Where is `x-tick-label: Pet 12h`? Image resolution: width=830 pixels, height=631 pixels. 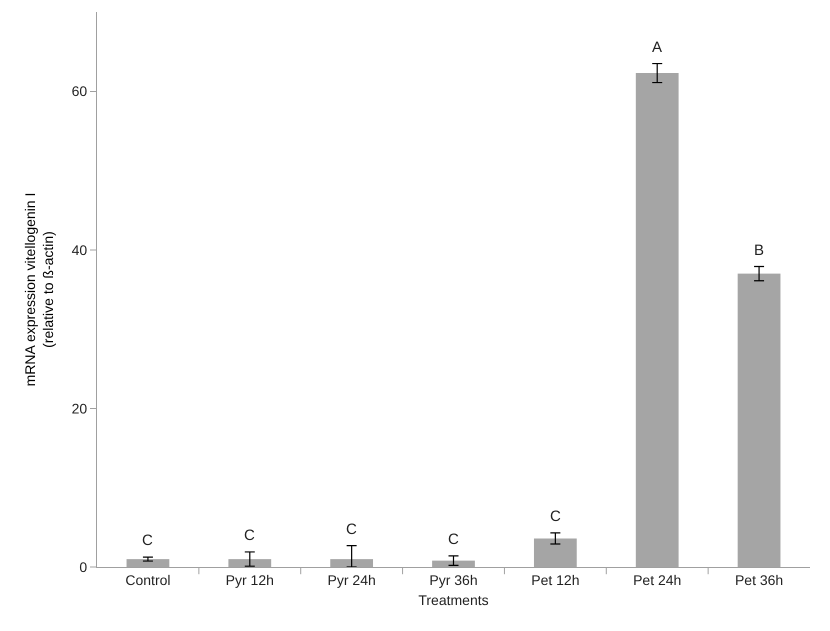 x-tick-label: Pet 12h is located at coordinates (555, 580).